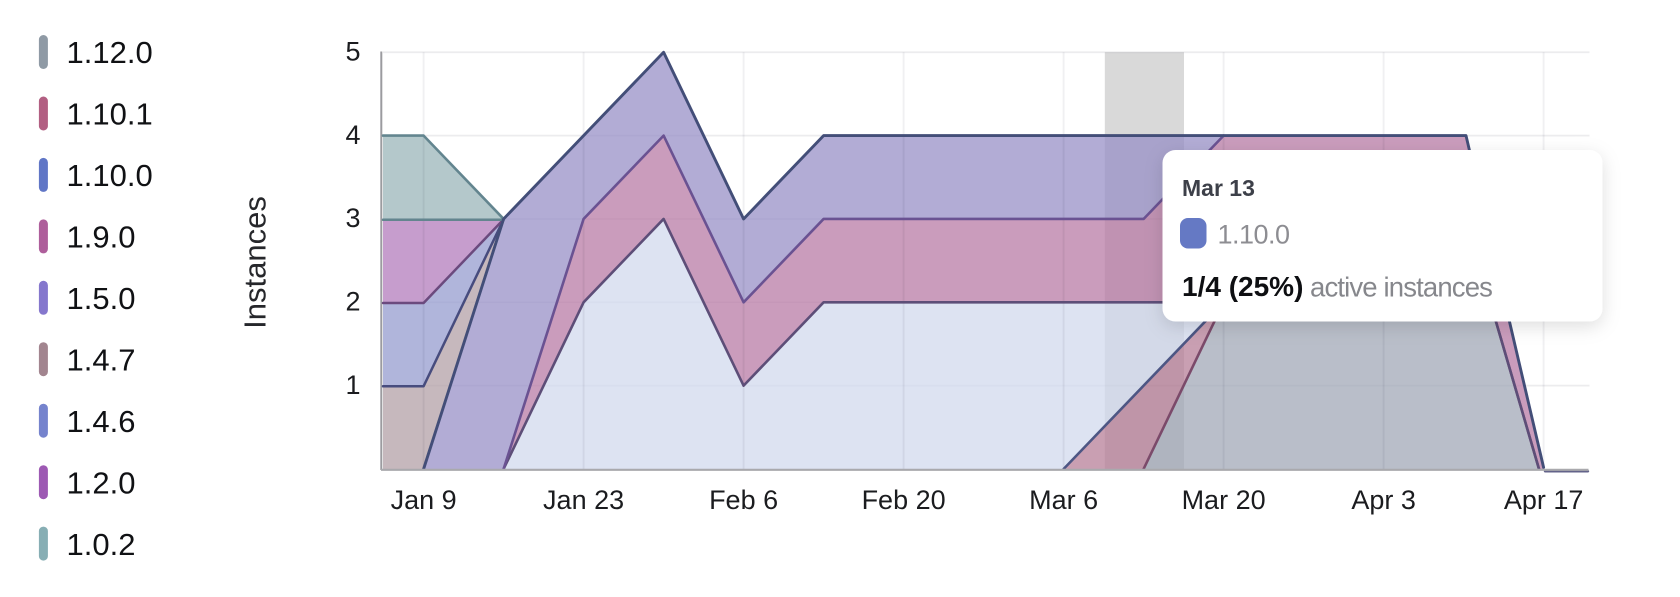  What do you see at coordinates (352, 385) in the screenshot?
I see `svg-text: 1` at bounding box center [352, 385].